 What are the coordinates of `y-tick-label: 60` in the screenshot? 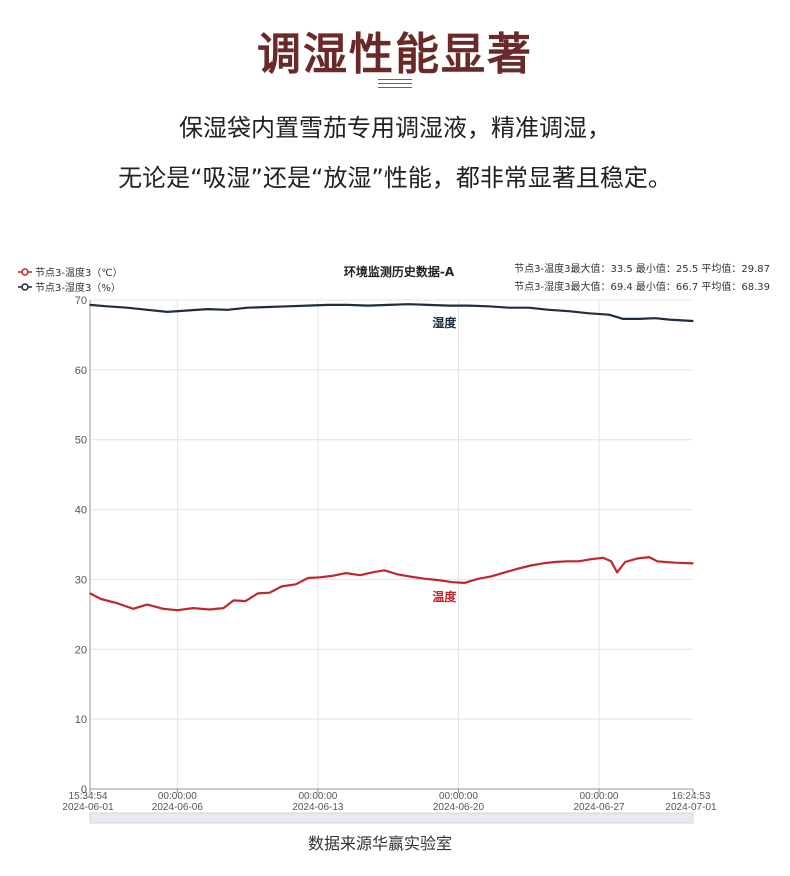 It's located at (81, 371).